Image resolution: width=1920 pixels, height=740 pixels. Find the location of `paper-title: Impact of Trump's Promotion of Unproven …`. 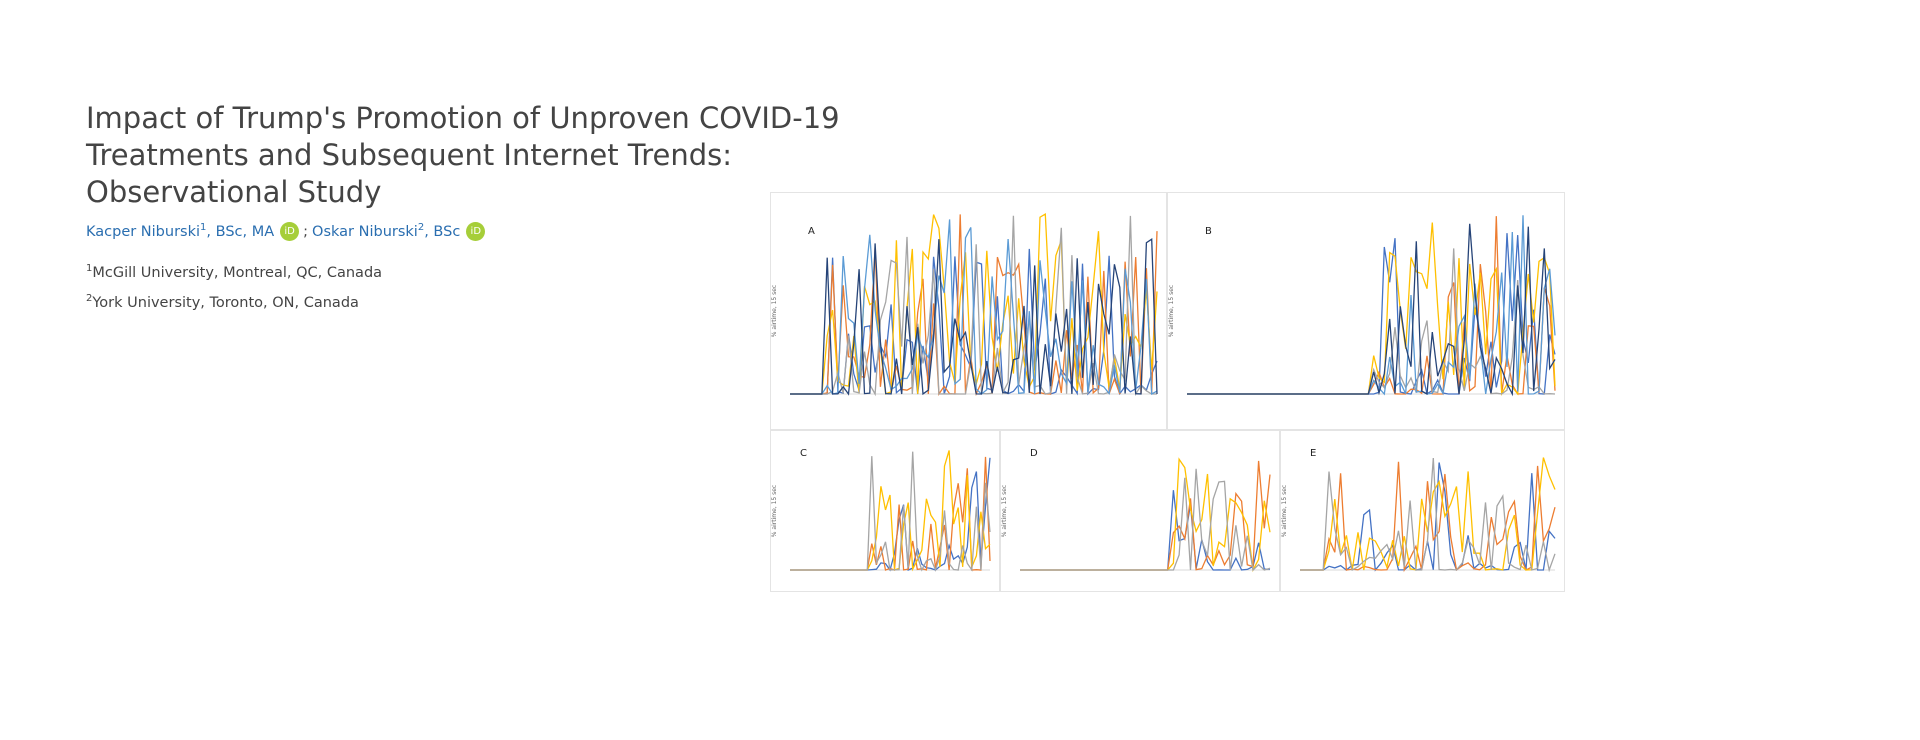

paper-title: Impact of Trump's Promotion of Unproven … is located at coordinates (463, 155).